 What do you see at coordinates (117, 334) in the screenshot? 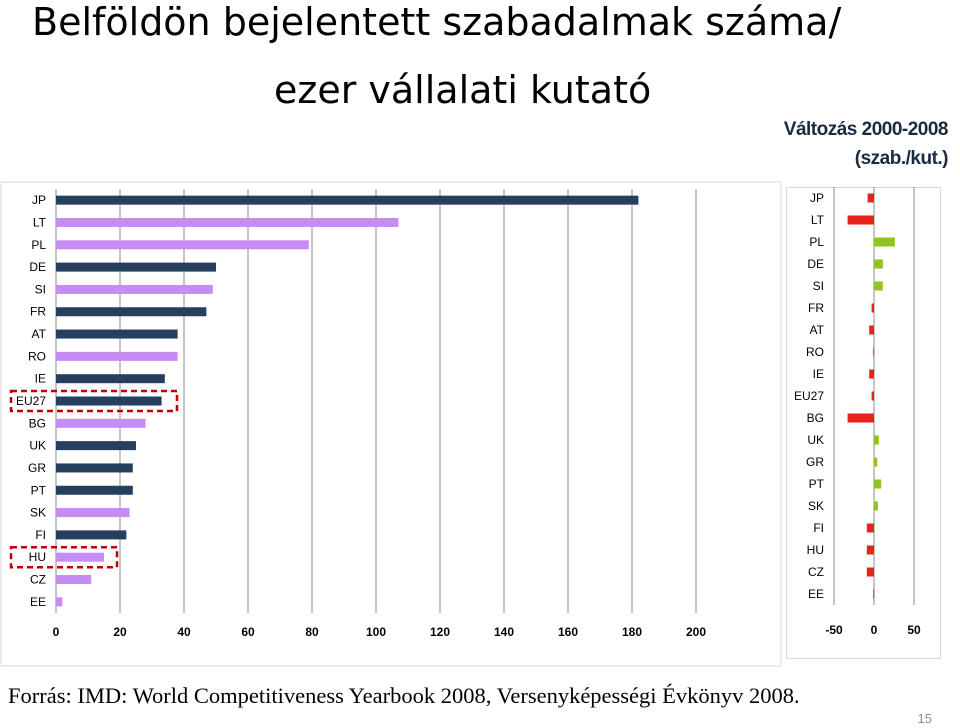
I see `bar-at` at bounding box center [117, 334].